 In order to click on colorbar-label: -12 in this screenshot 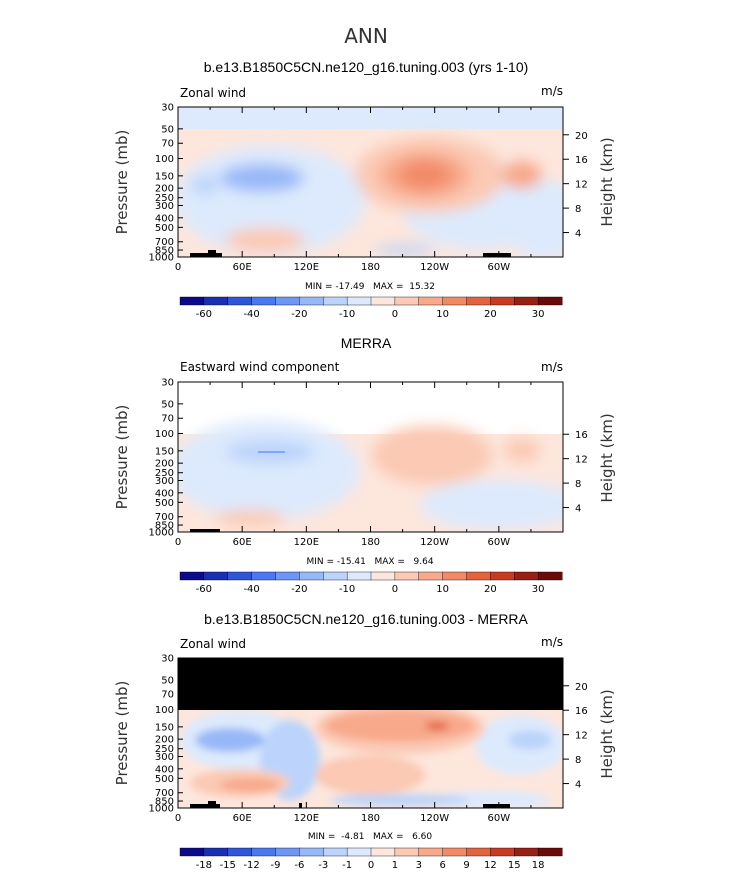, I will do `click(251, 865)`.